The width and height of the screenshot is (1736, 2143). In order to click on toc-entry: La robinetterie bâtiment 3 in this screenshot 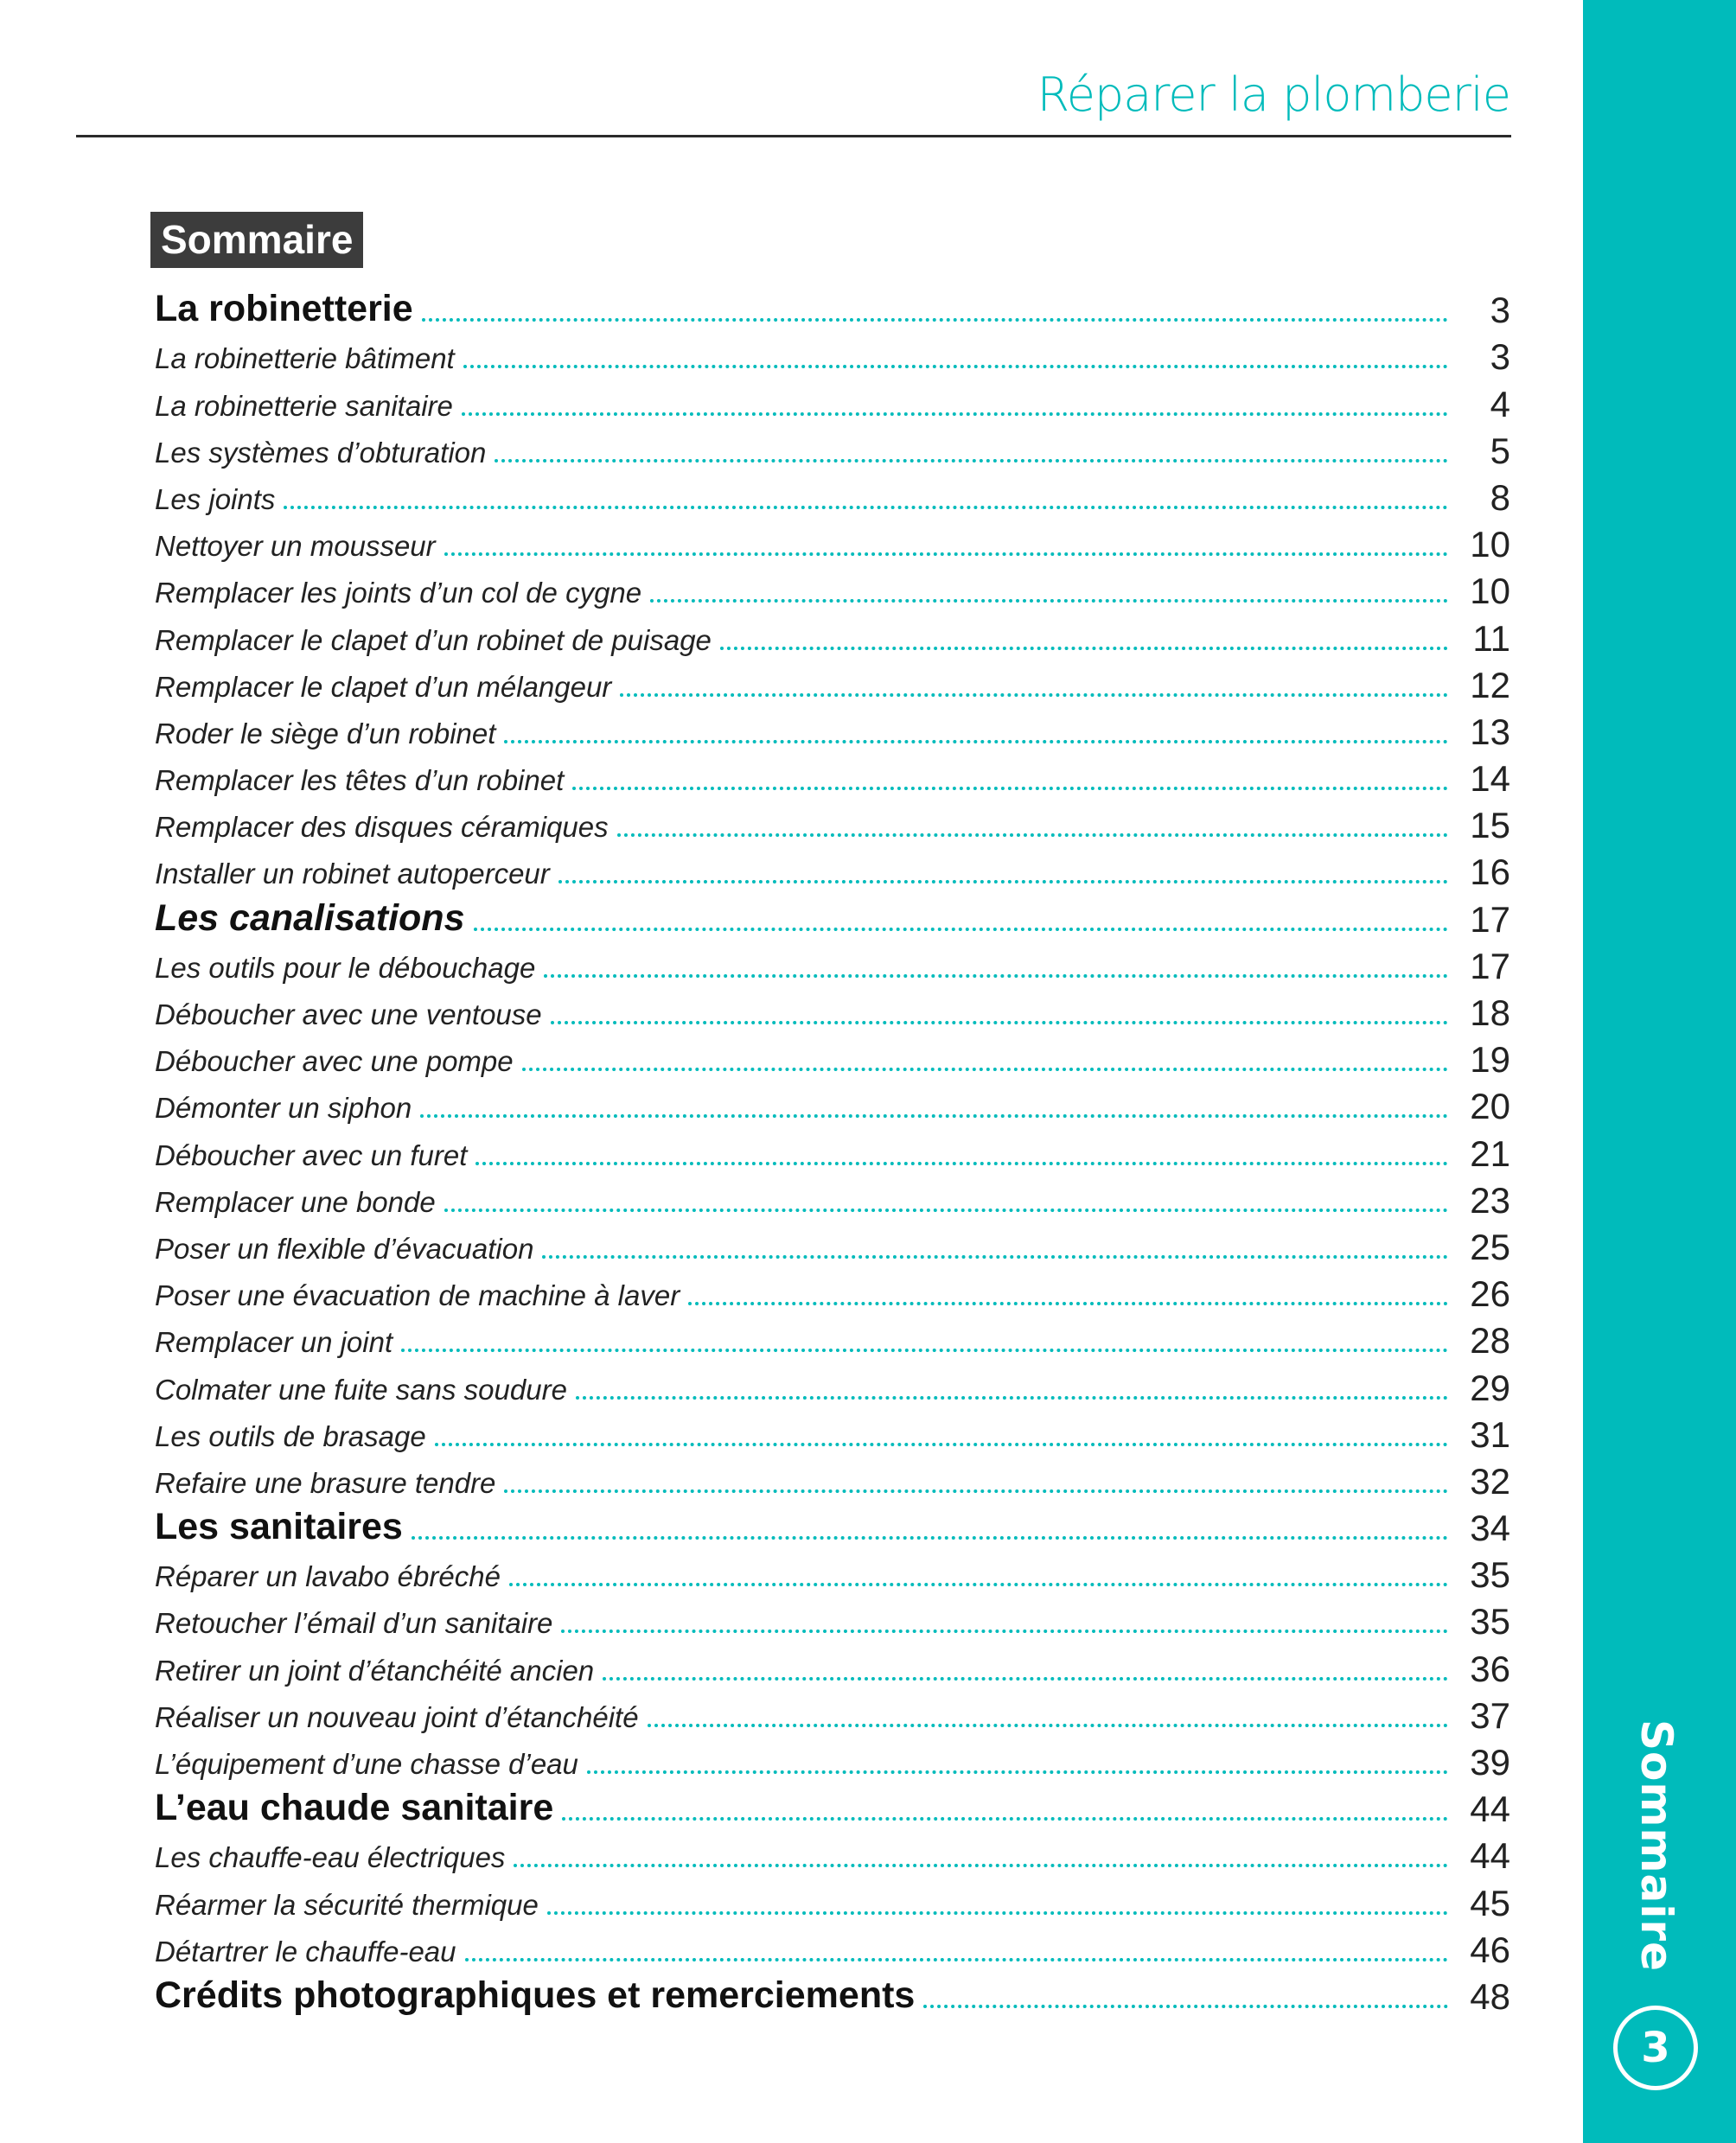, I will do `click(832, 355)`.